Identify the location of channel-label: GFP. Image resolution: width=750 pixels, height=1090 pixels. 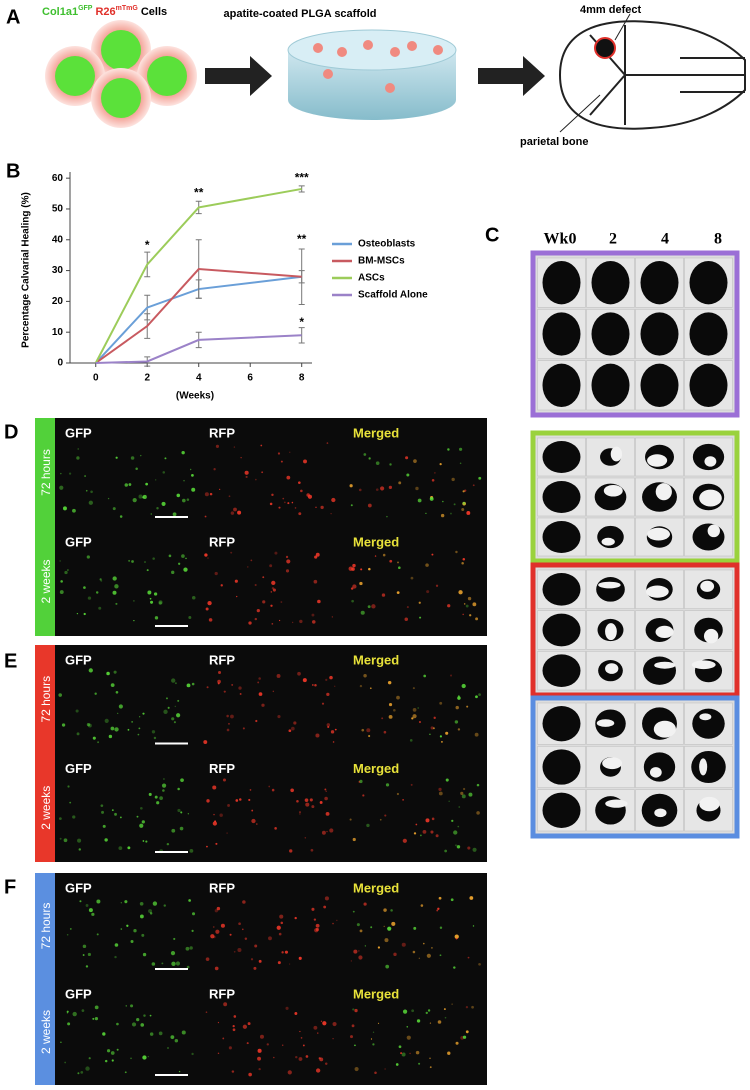
(78, 887).